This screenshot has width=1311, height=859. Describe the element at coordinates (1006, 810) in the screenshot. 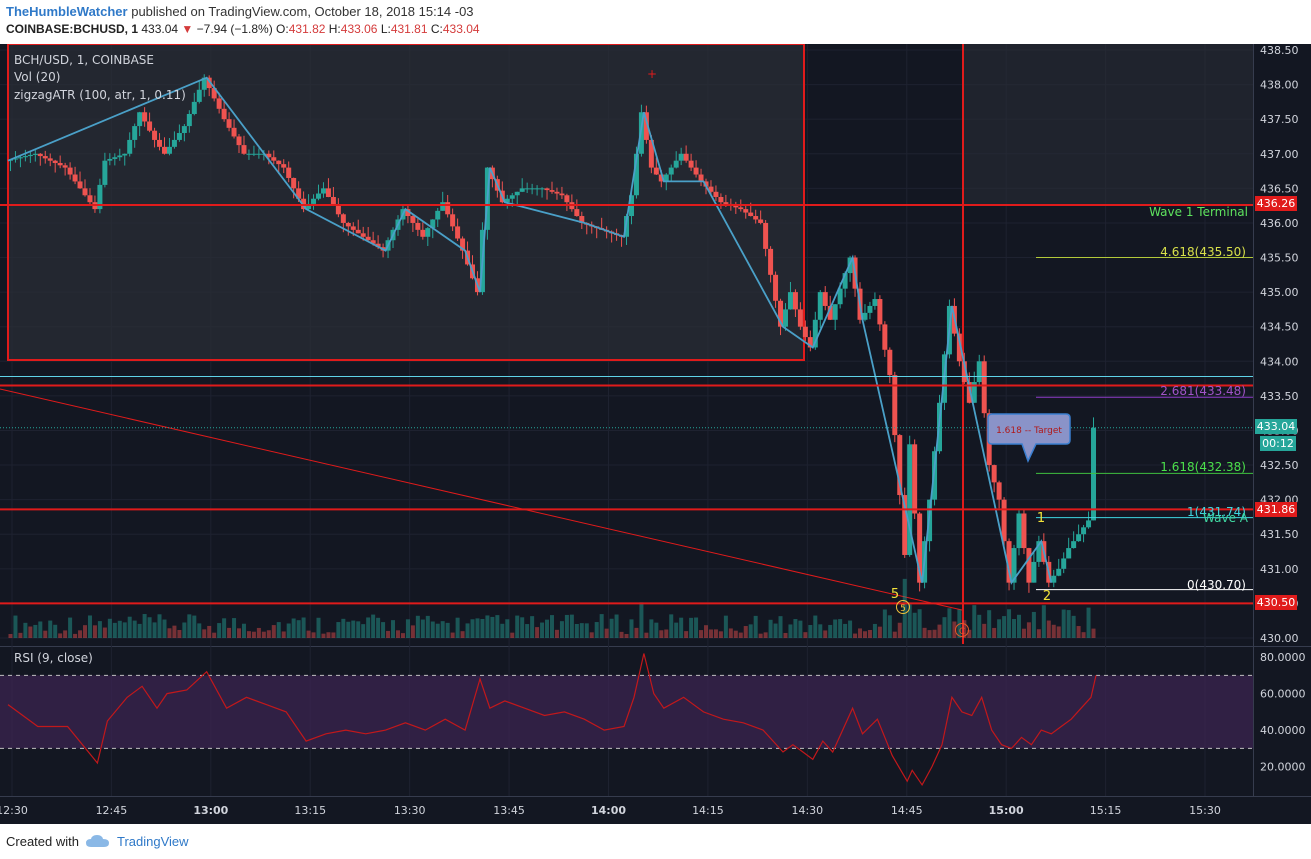

I see `time-tick-label: 15:00` at that location.